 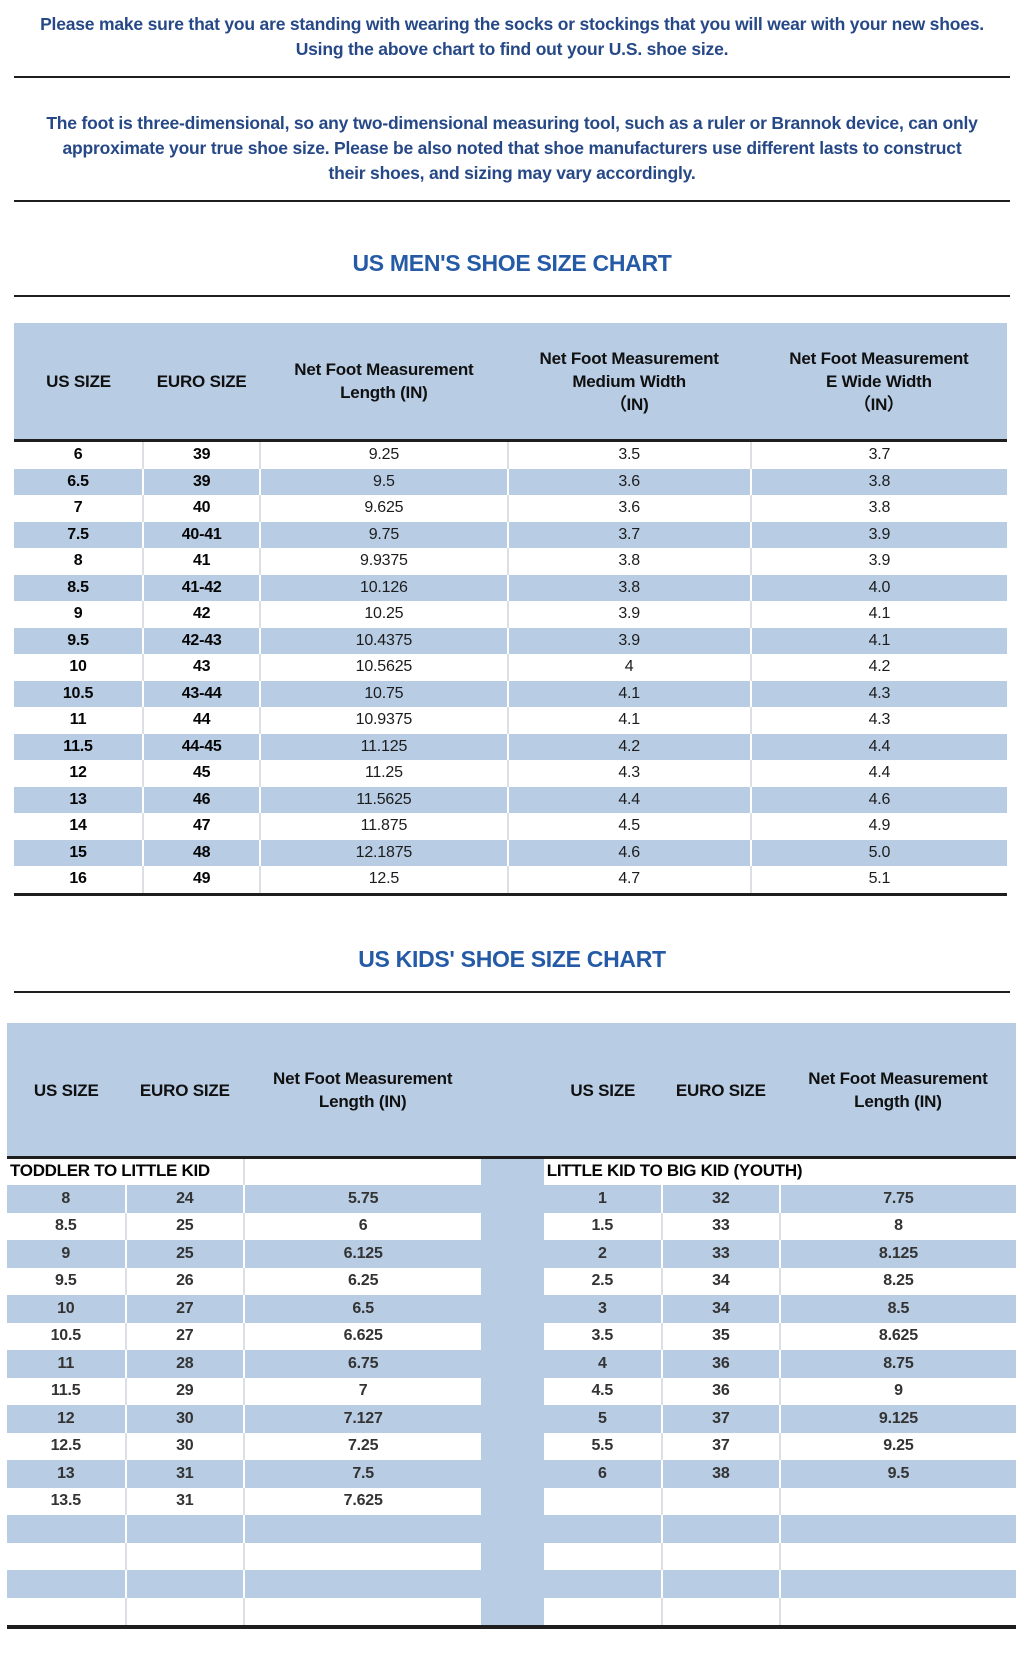 I want to click on table-row: 4.5 36 9, so click(x=779, y=1391).